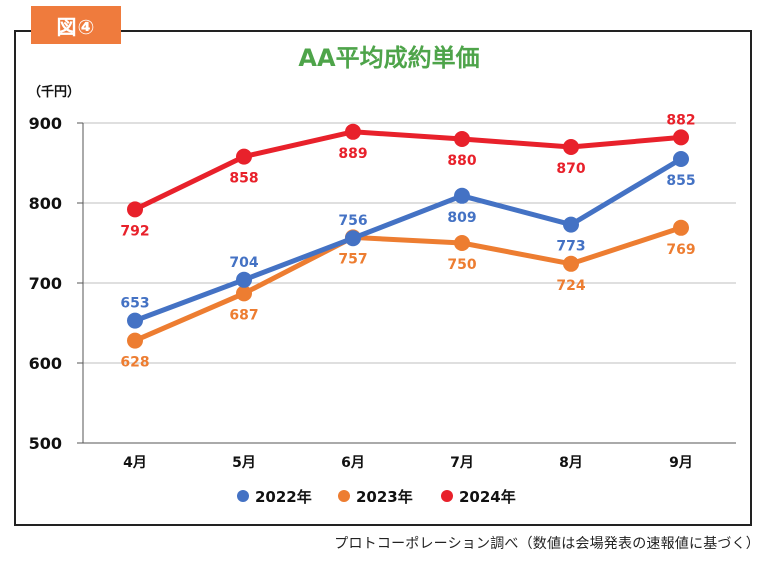 Image resolution: width=778 pixels, height=566 pixels. What do you see at coordinates (243, 263) in the screenshot?
I see `data-label: 704` at bounding box center [243, 263].